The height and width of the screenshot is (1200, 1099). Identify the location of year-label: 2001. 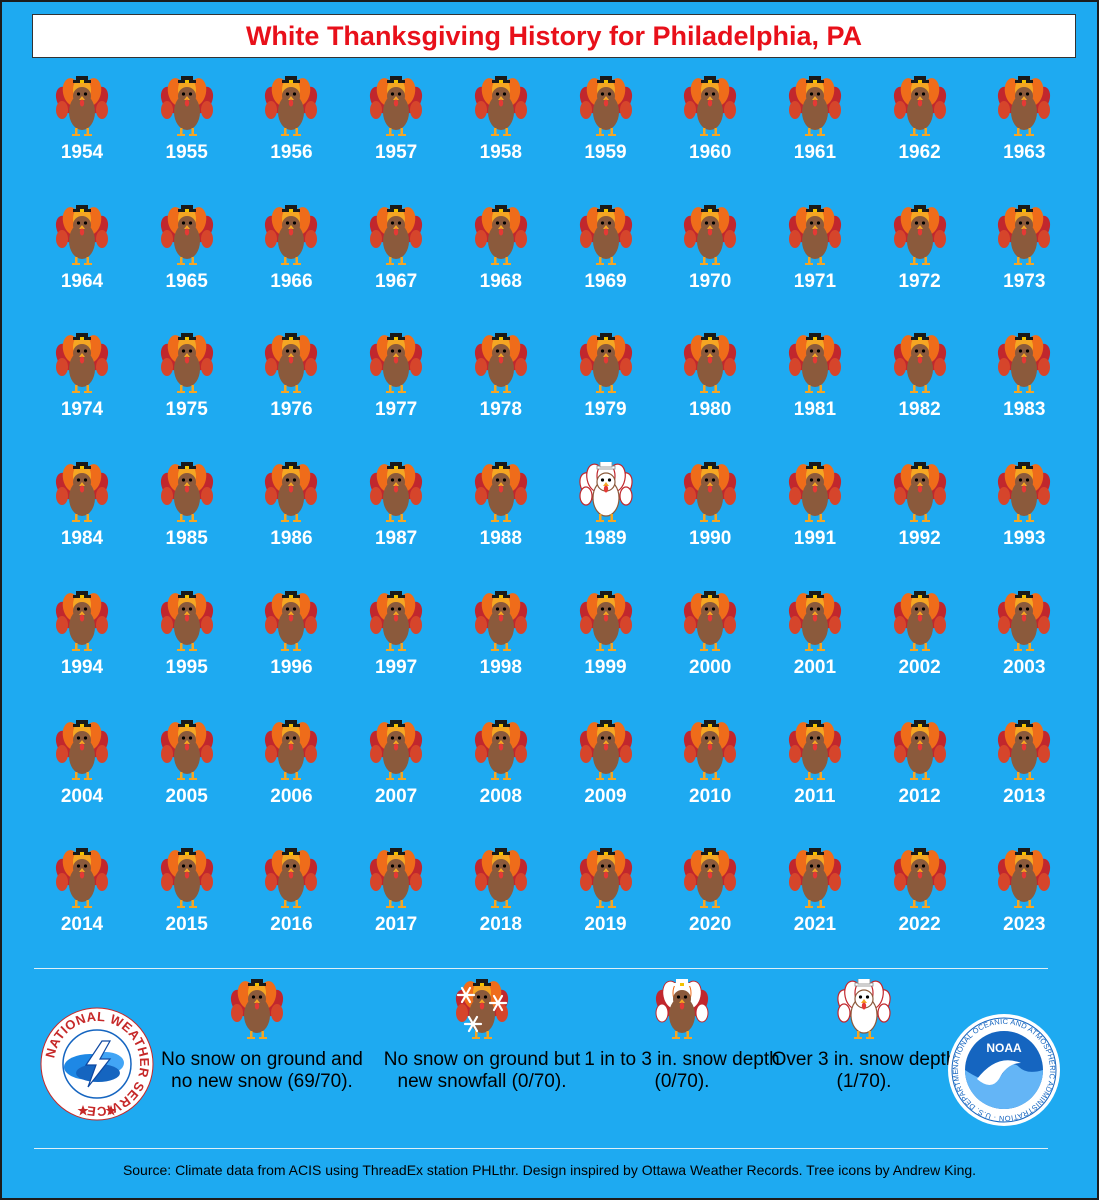
(815, 667).